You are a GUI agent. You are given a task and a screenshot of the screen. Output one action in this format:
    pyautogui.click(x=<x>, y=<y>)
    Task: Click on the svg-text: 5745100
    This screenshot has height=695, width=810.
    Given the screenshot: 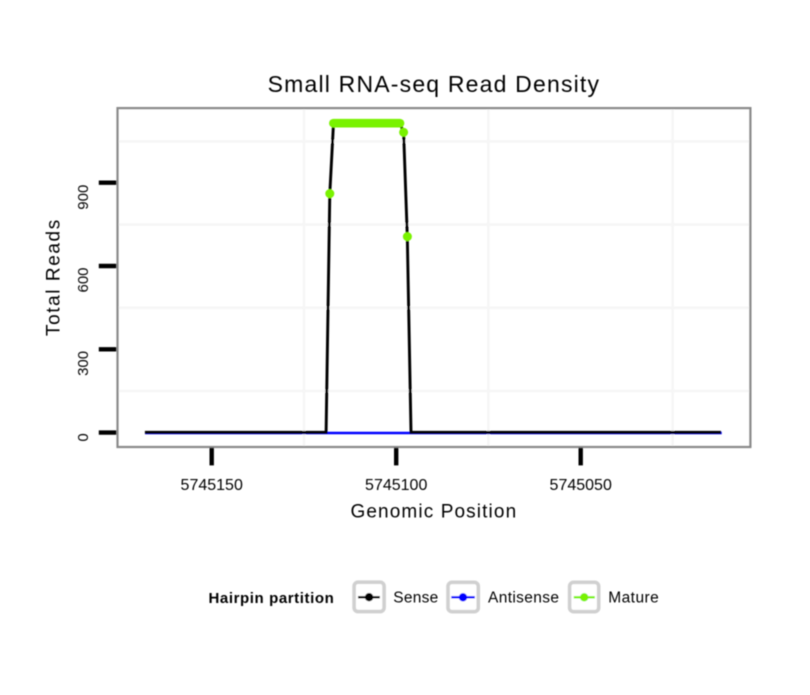 What is the action you would take?
    pyautogui.click(x=396, y=485)
    